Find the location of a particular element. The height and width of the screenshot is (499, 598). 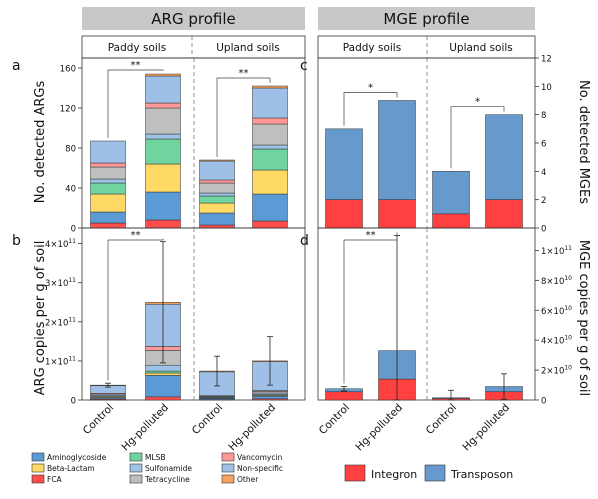

xtick-label-b-3: Hg-polluted is located at coordinates (252, 428).